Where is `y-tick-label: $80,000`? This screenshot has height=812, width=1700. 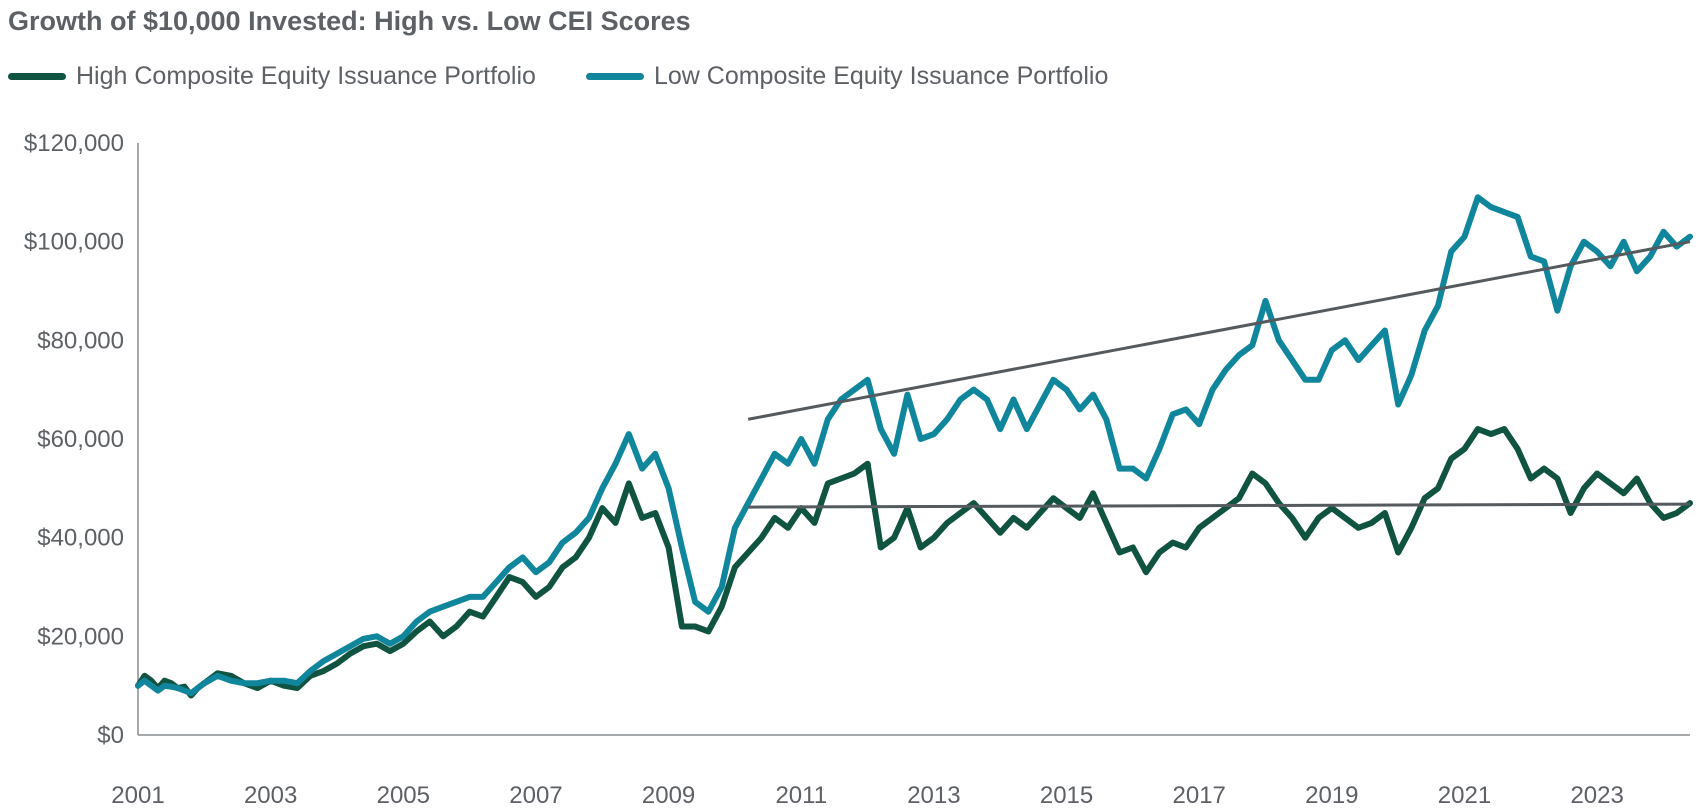 y-tick-label: $80,000 is located at coordinates (80, 340).